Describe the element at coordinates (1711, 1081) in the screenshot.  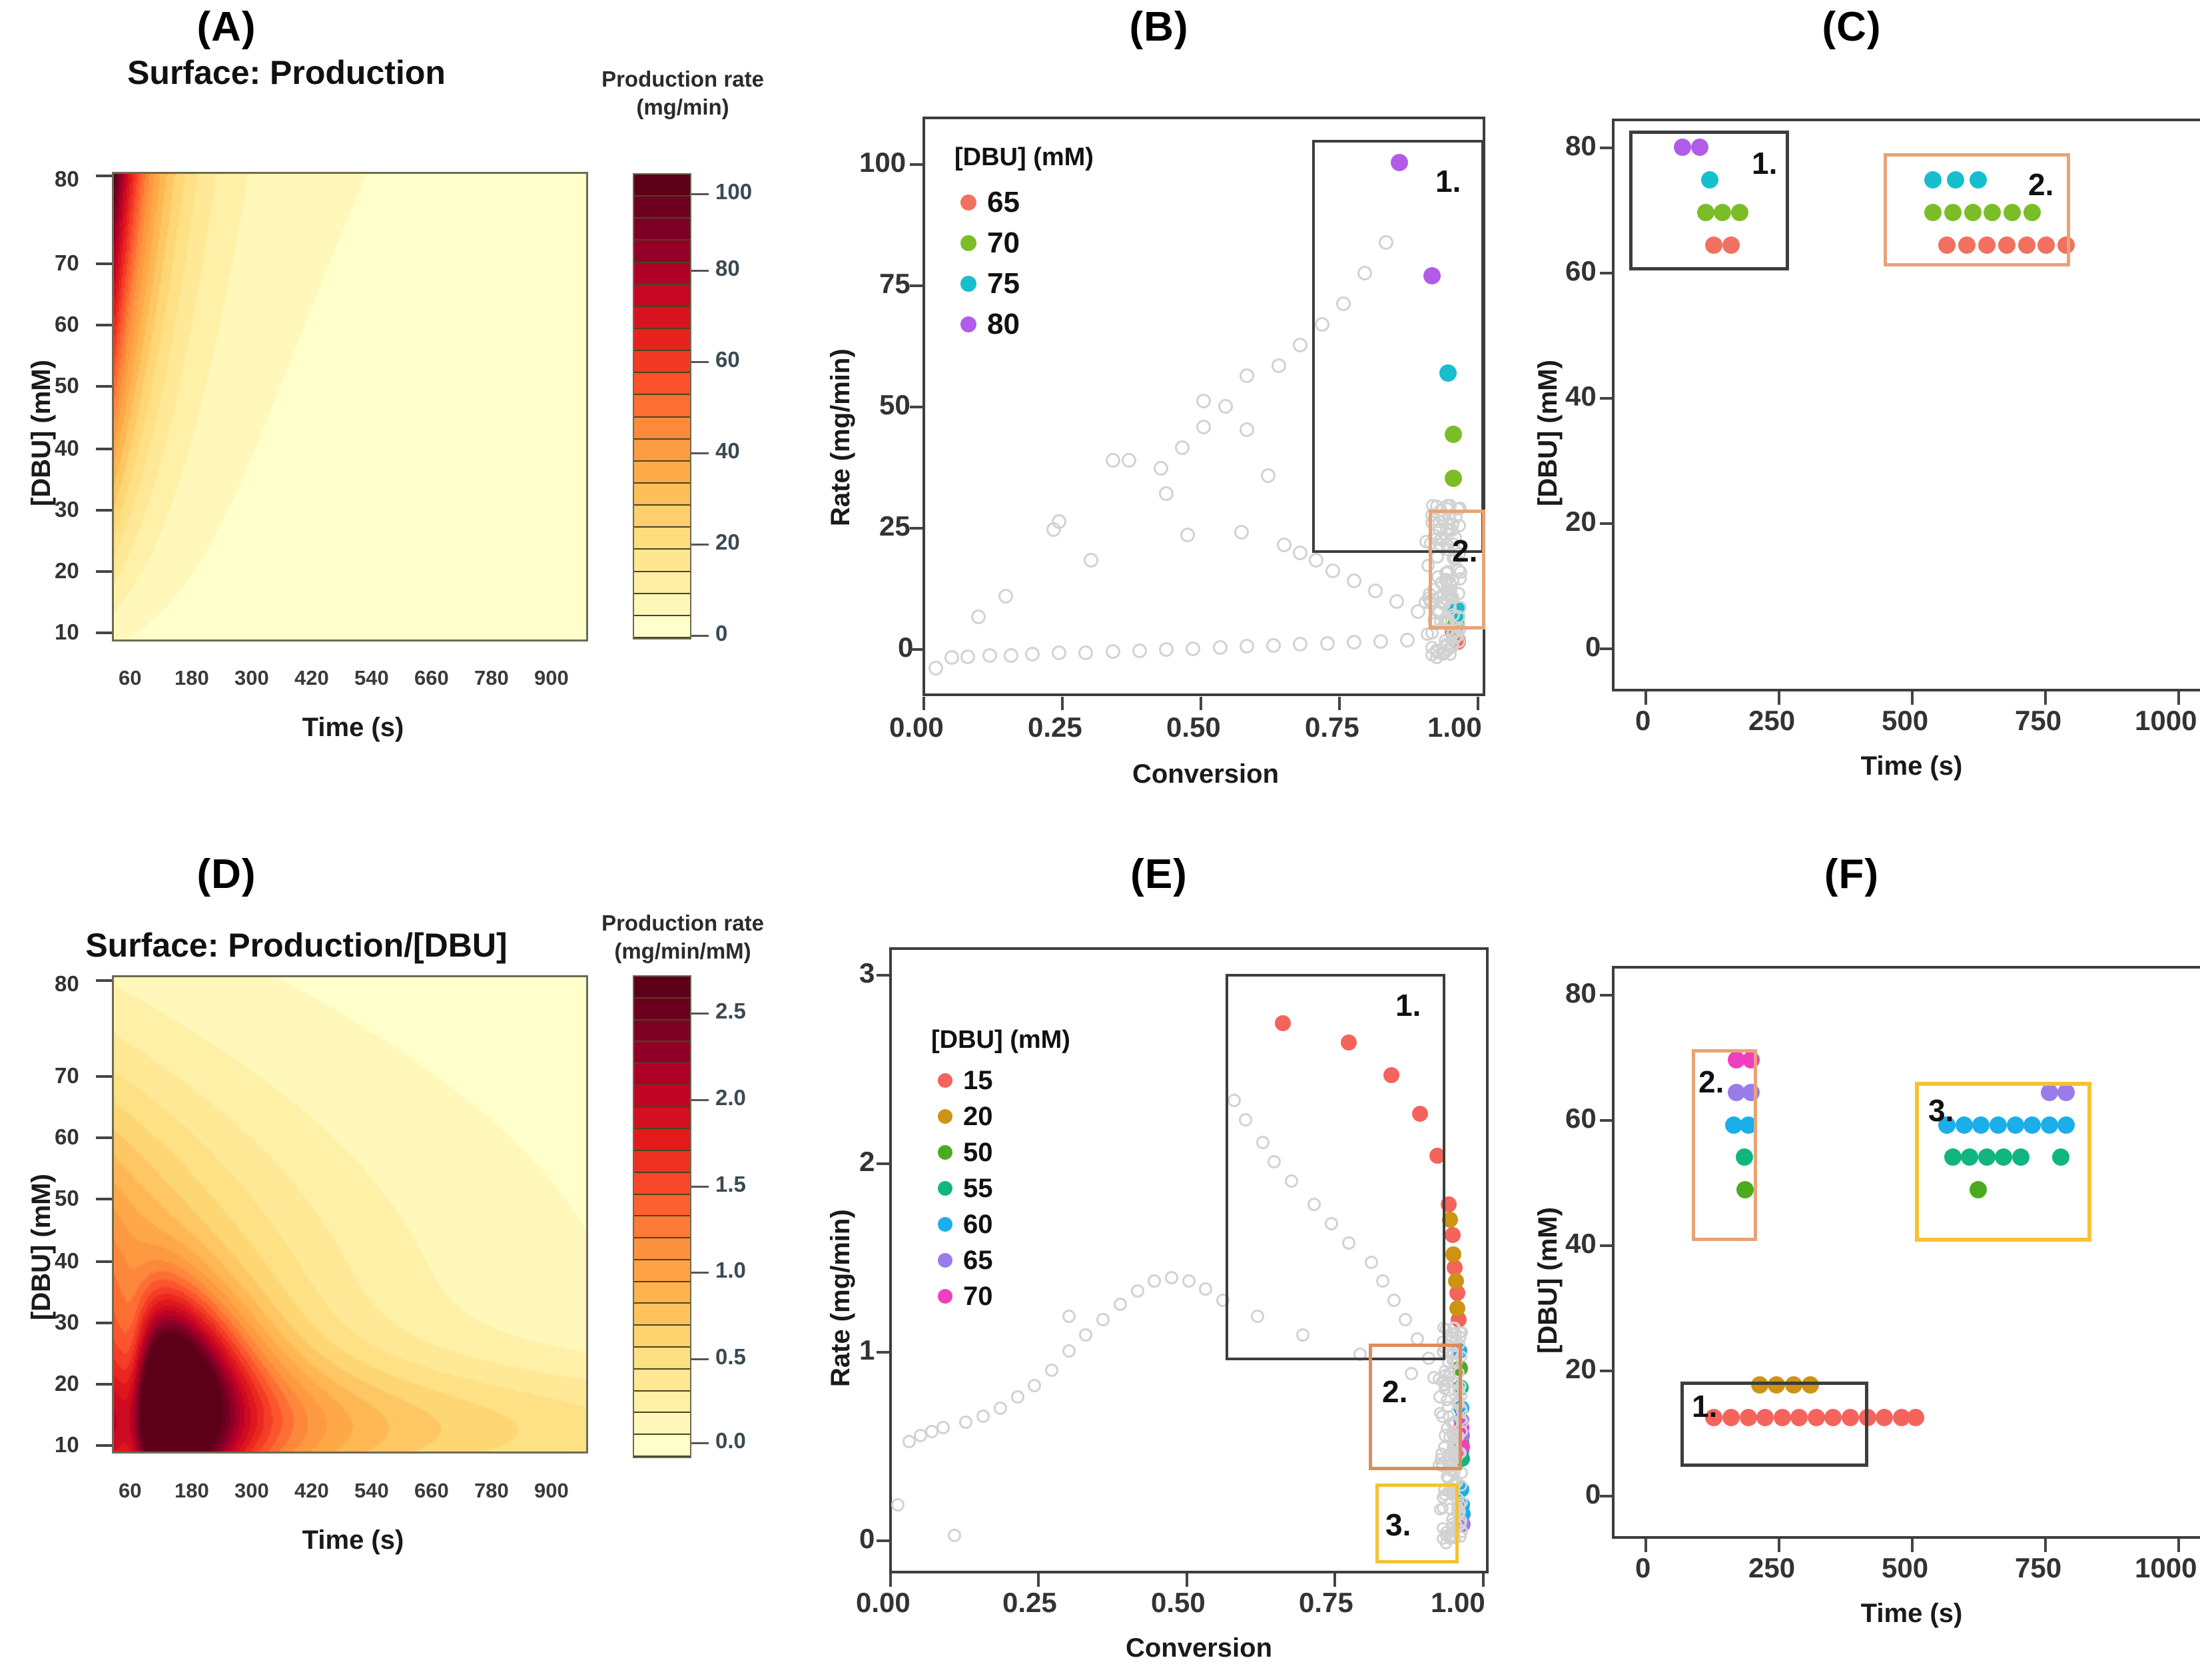
I see `panel-f-box-2-label: 2.` at that location.